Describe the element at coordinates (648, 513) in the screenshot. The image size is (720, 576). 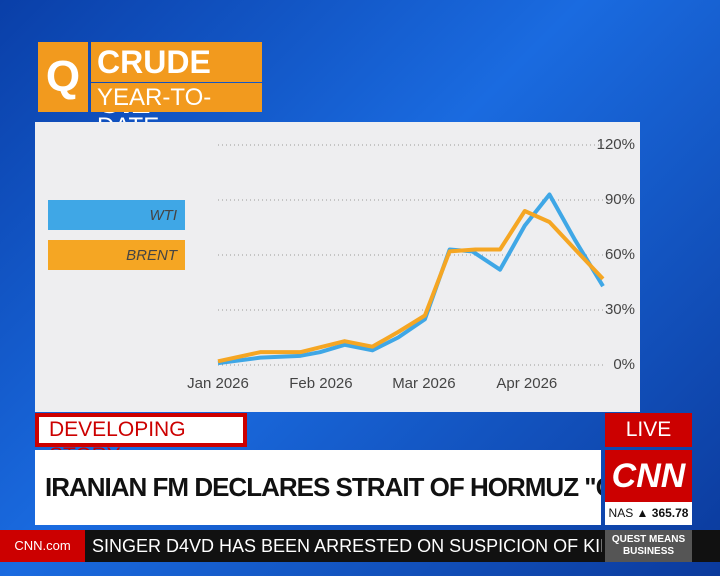
I see `market-index: NAS ▲ 365.78` at that location.